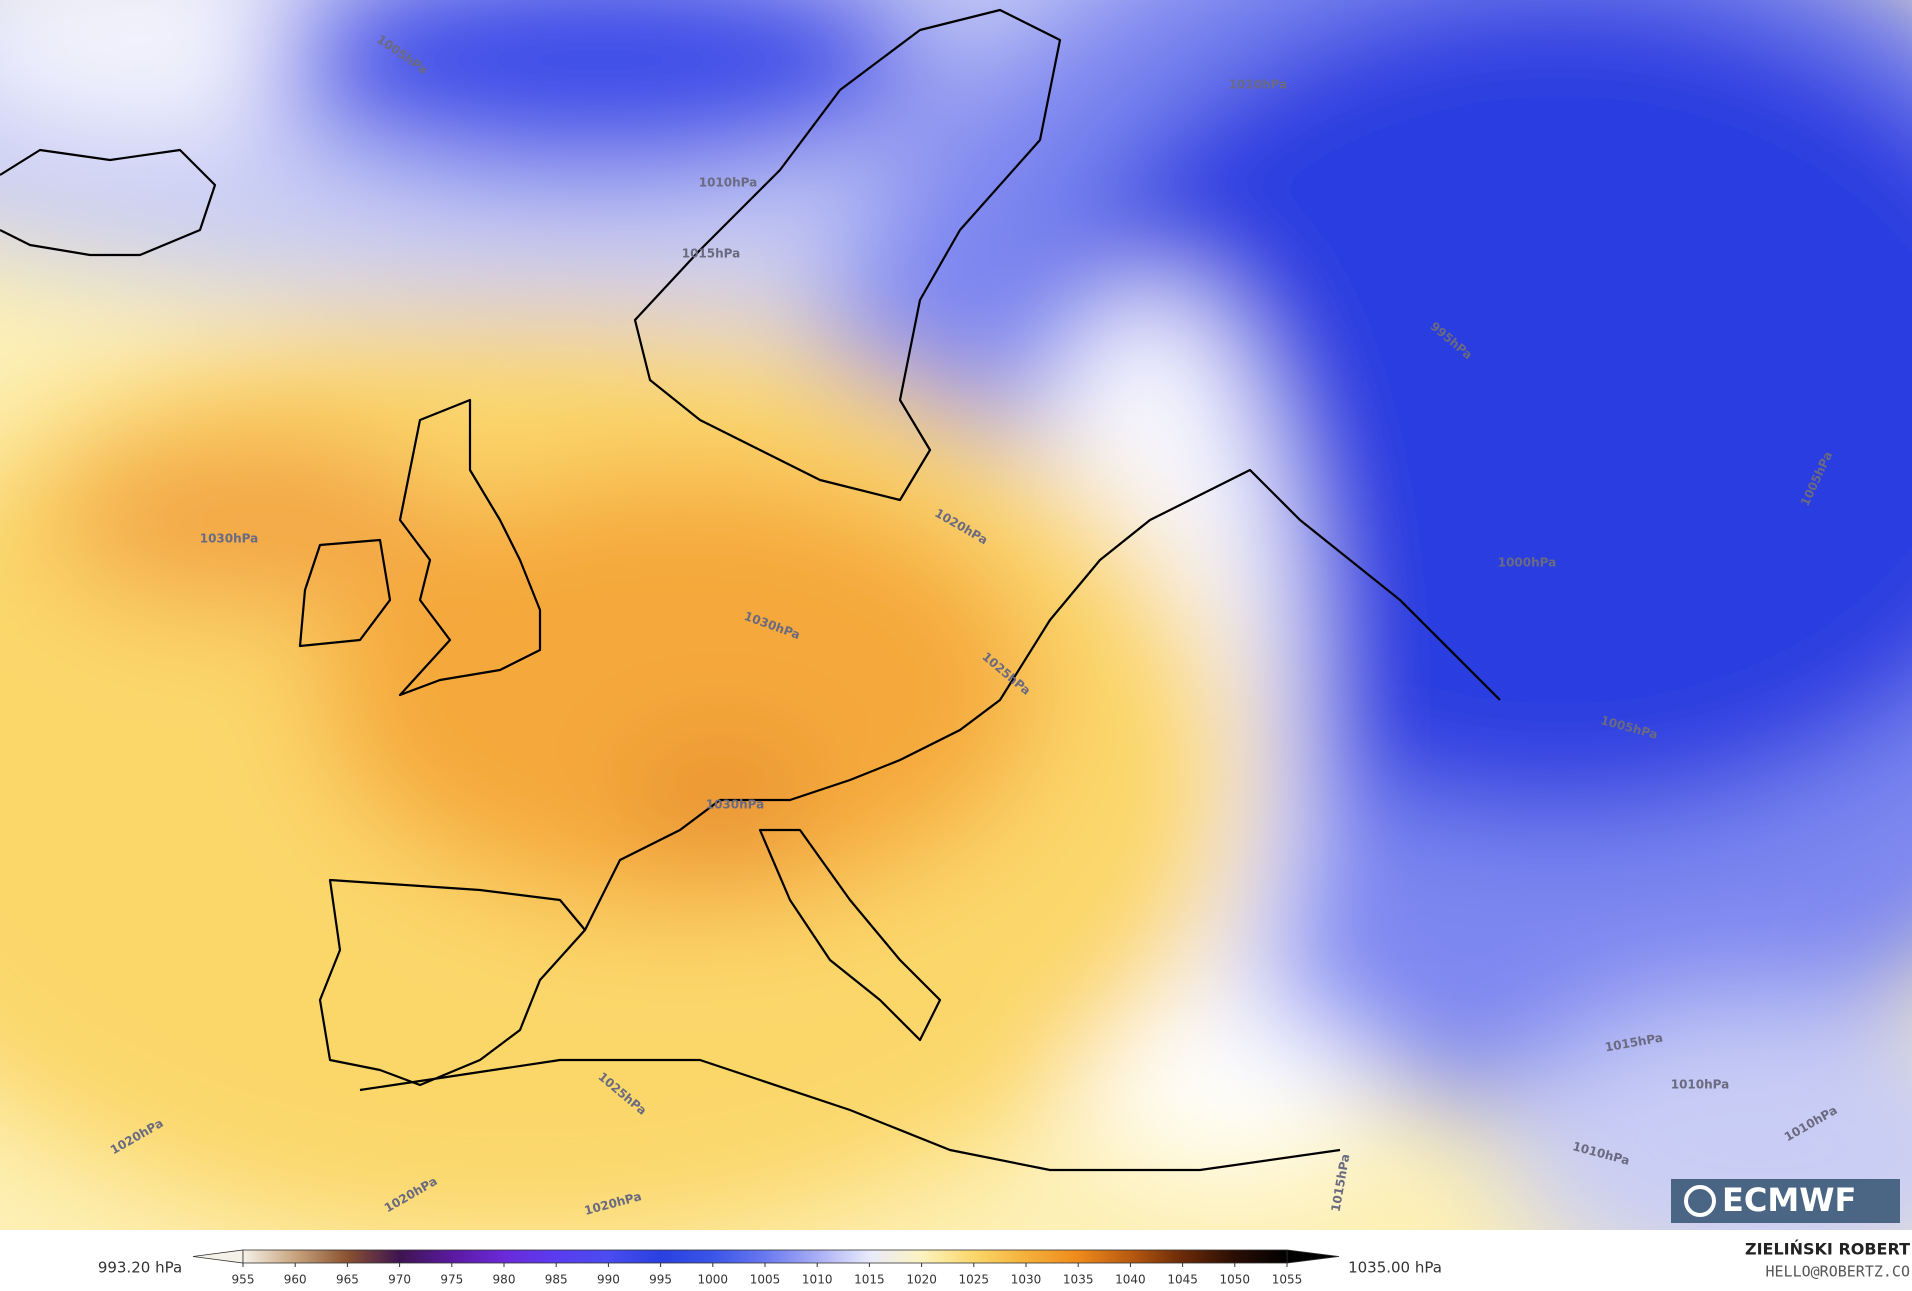 The width and height of the screenshot is (1912, 1291). Describe the element at coordinates (817, 1280) in the screenshot. I see `colorbar-tick-label: 1010` at that location.